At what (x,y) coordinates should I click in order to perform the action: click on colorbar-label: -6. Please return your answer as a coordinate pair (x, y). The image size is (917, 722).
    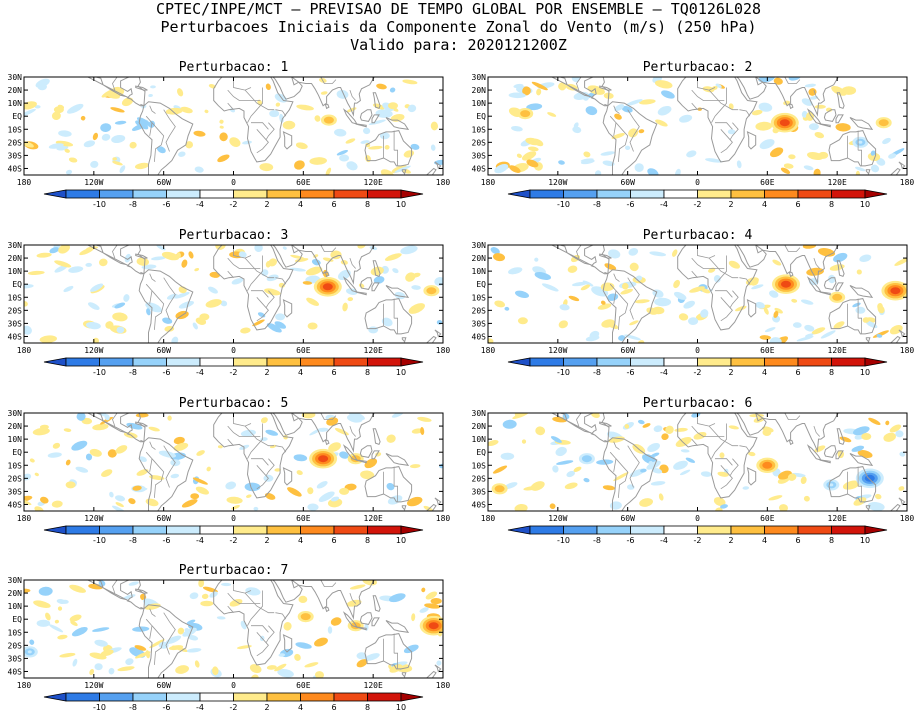
    Looking at the image, I should click on (167, 372).